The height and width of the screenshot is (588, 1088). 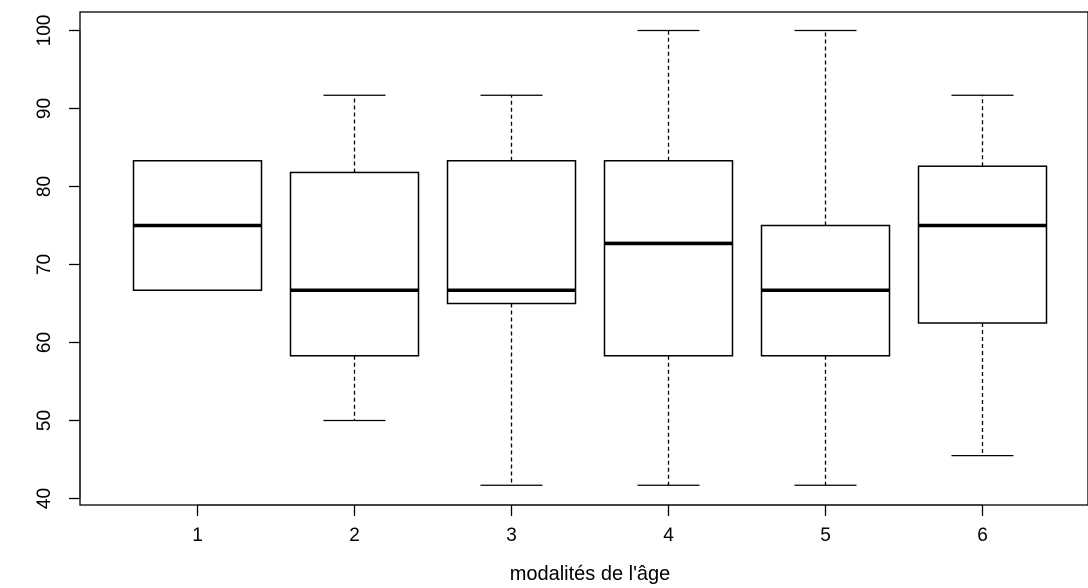 What do you see at coordinates (590, 525) in the screenshot?
I see `x-axis: 1 2 3 4 5 6` at bounding box center [590, 525].